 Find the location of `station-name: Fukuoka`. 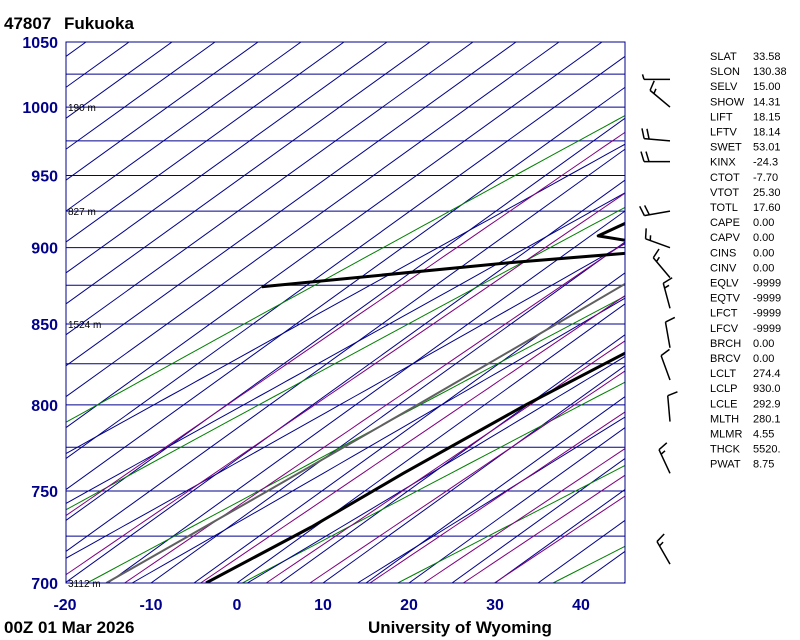

station-name: Fukuoka is located at coordinates (99, 23).